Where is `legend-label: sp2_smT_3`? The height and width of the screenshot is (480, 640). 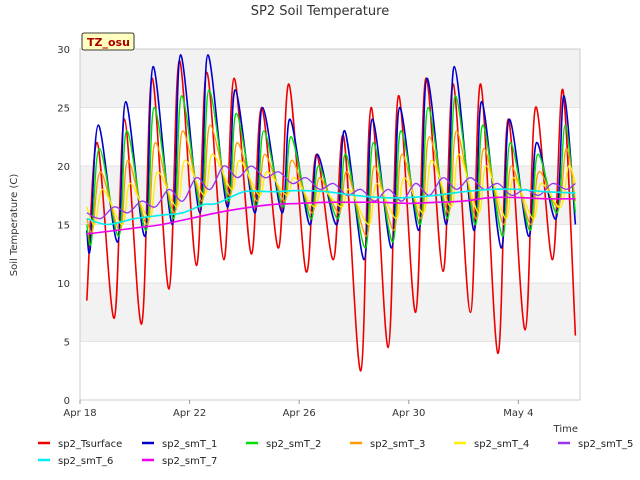
legend-label: sp2_smT_3 is located at coordinates (397, 444).